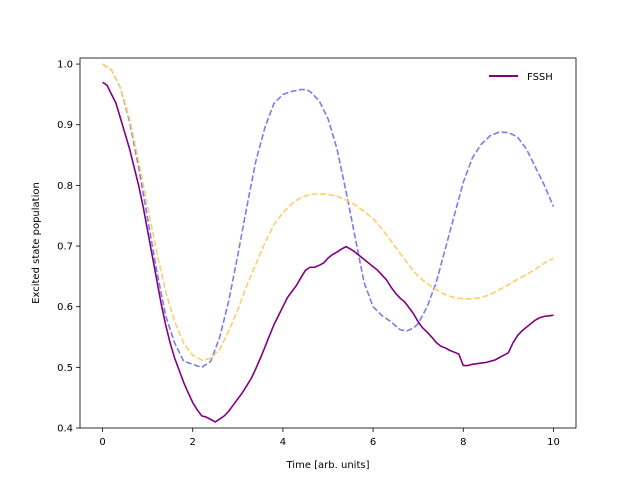 This screenshot has width=640, height=480. I want to click on x-tick-label: 10, so click(553, 442).